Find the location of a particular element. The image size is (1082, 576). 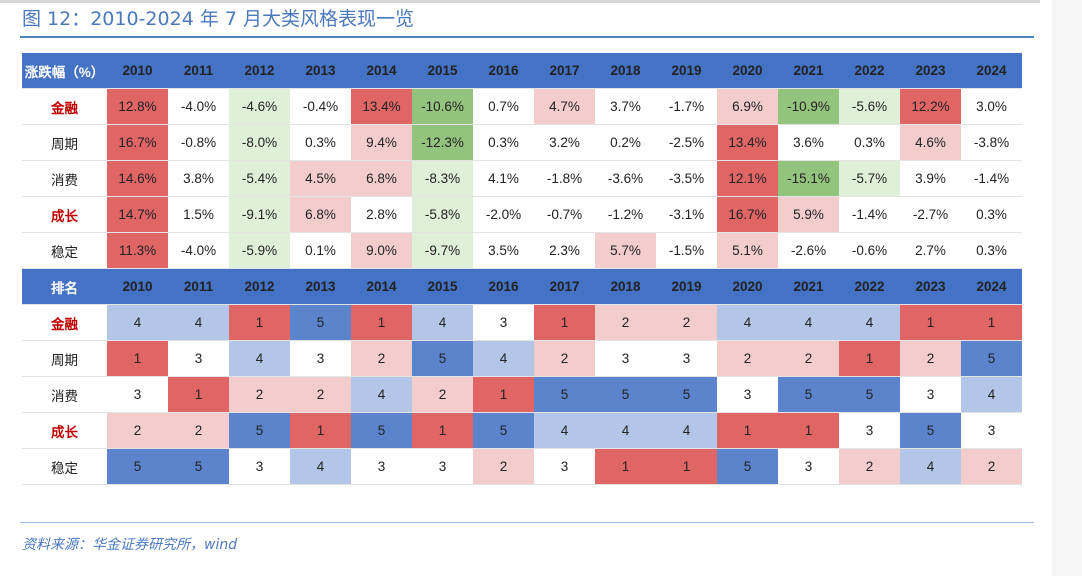

return-cell: 3.5% is located at coordinates (503, 250).